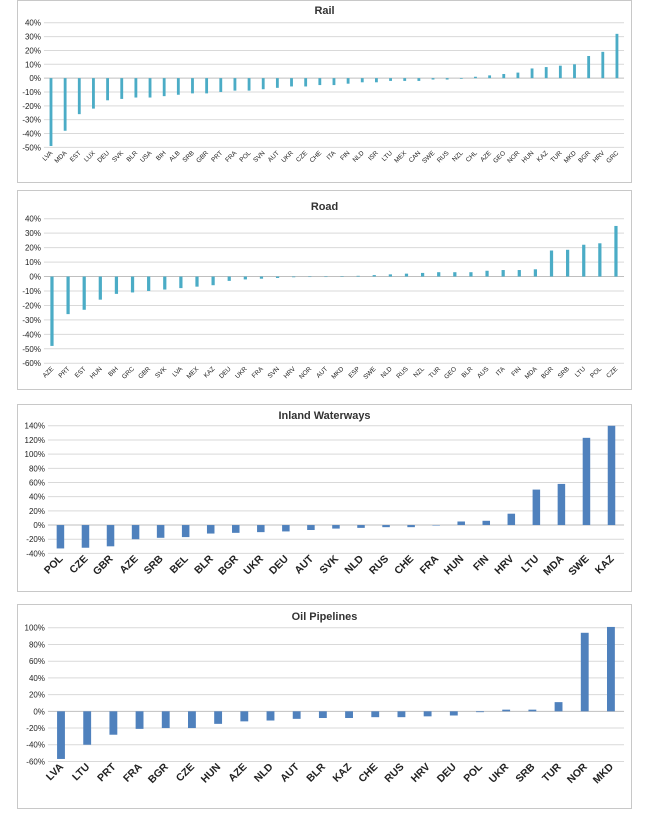 This screenshot has height=814, width=651. I want to click on bar-geo, so click(455, 274).